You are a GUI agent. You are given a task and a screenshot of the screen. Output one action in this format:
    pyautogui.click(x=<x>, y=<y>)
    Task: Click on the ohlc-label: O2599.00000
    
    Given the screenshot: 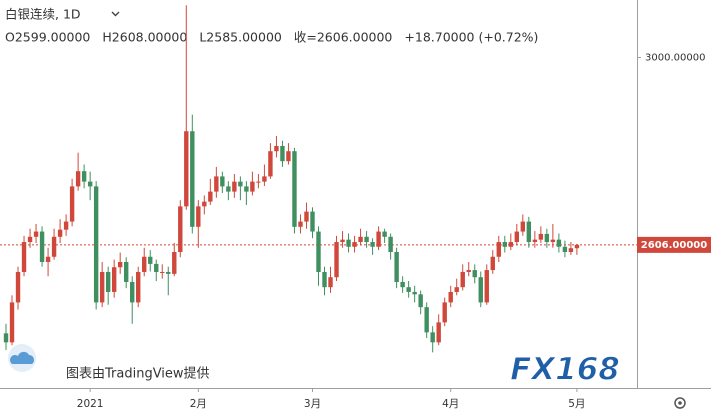 What is the action you would take?
    pyautogui.click(x=47, y=37)
    